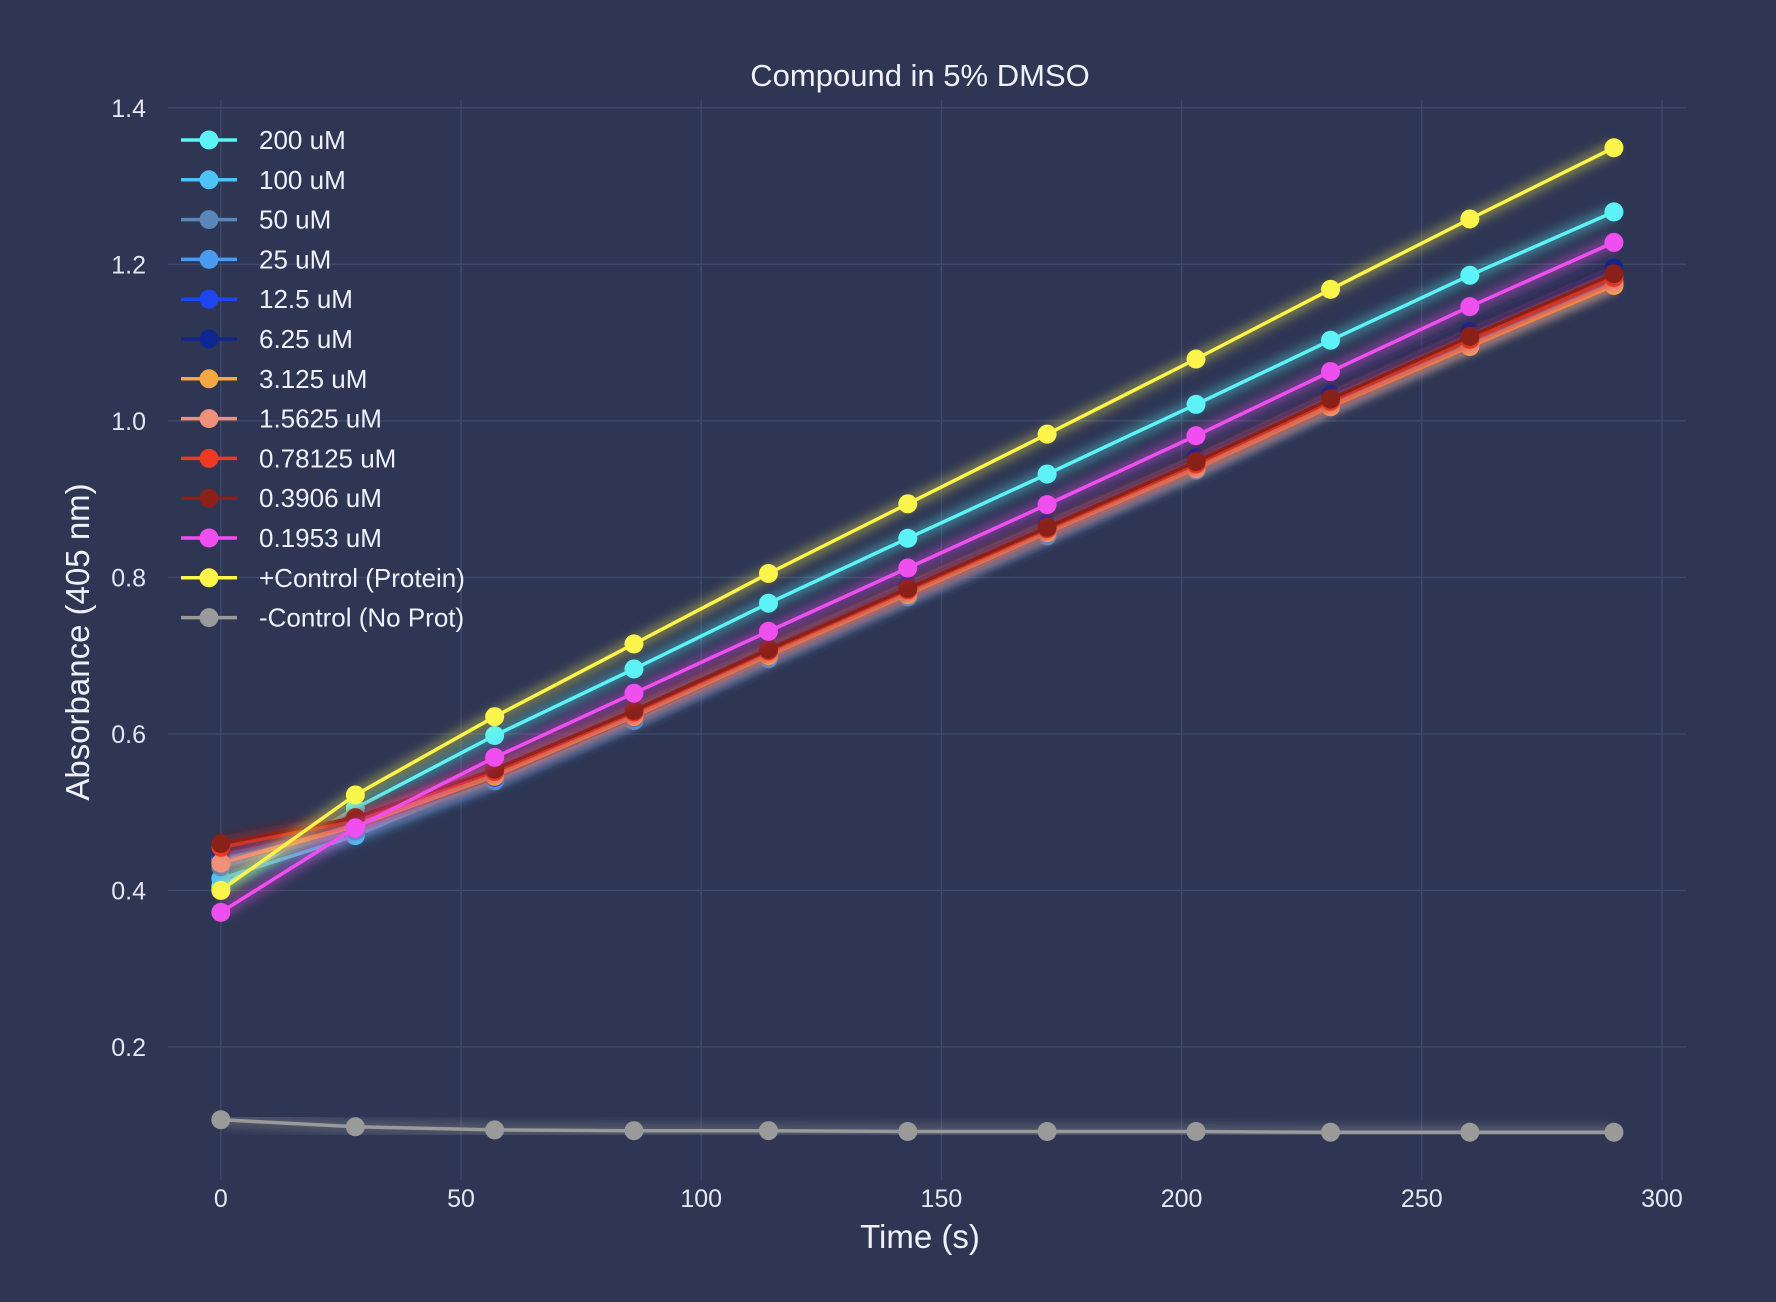 The height and width of the screenshot is (1302, 1776). I want to click on legend-item: 200 uM, so click(263, 140).